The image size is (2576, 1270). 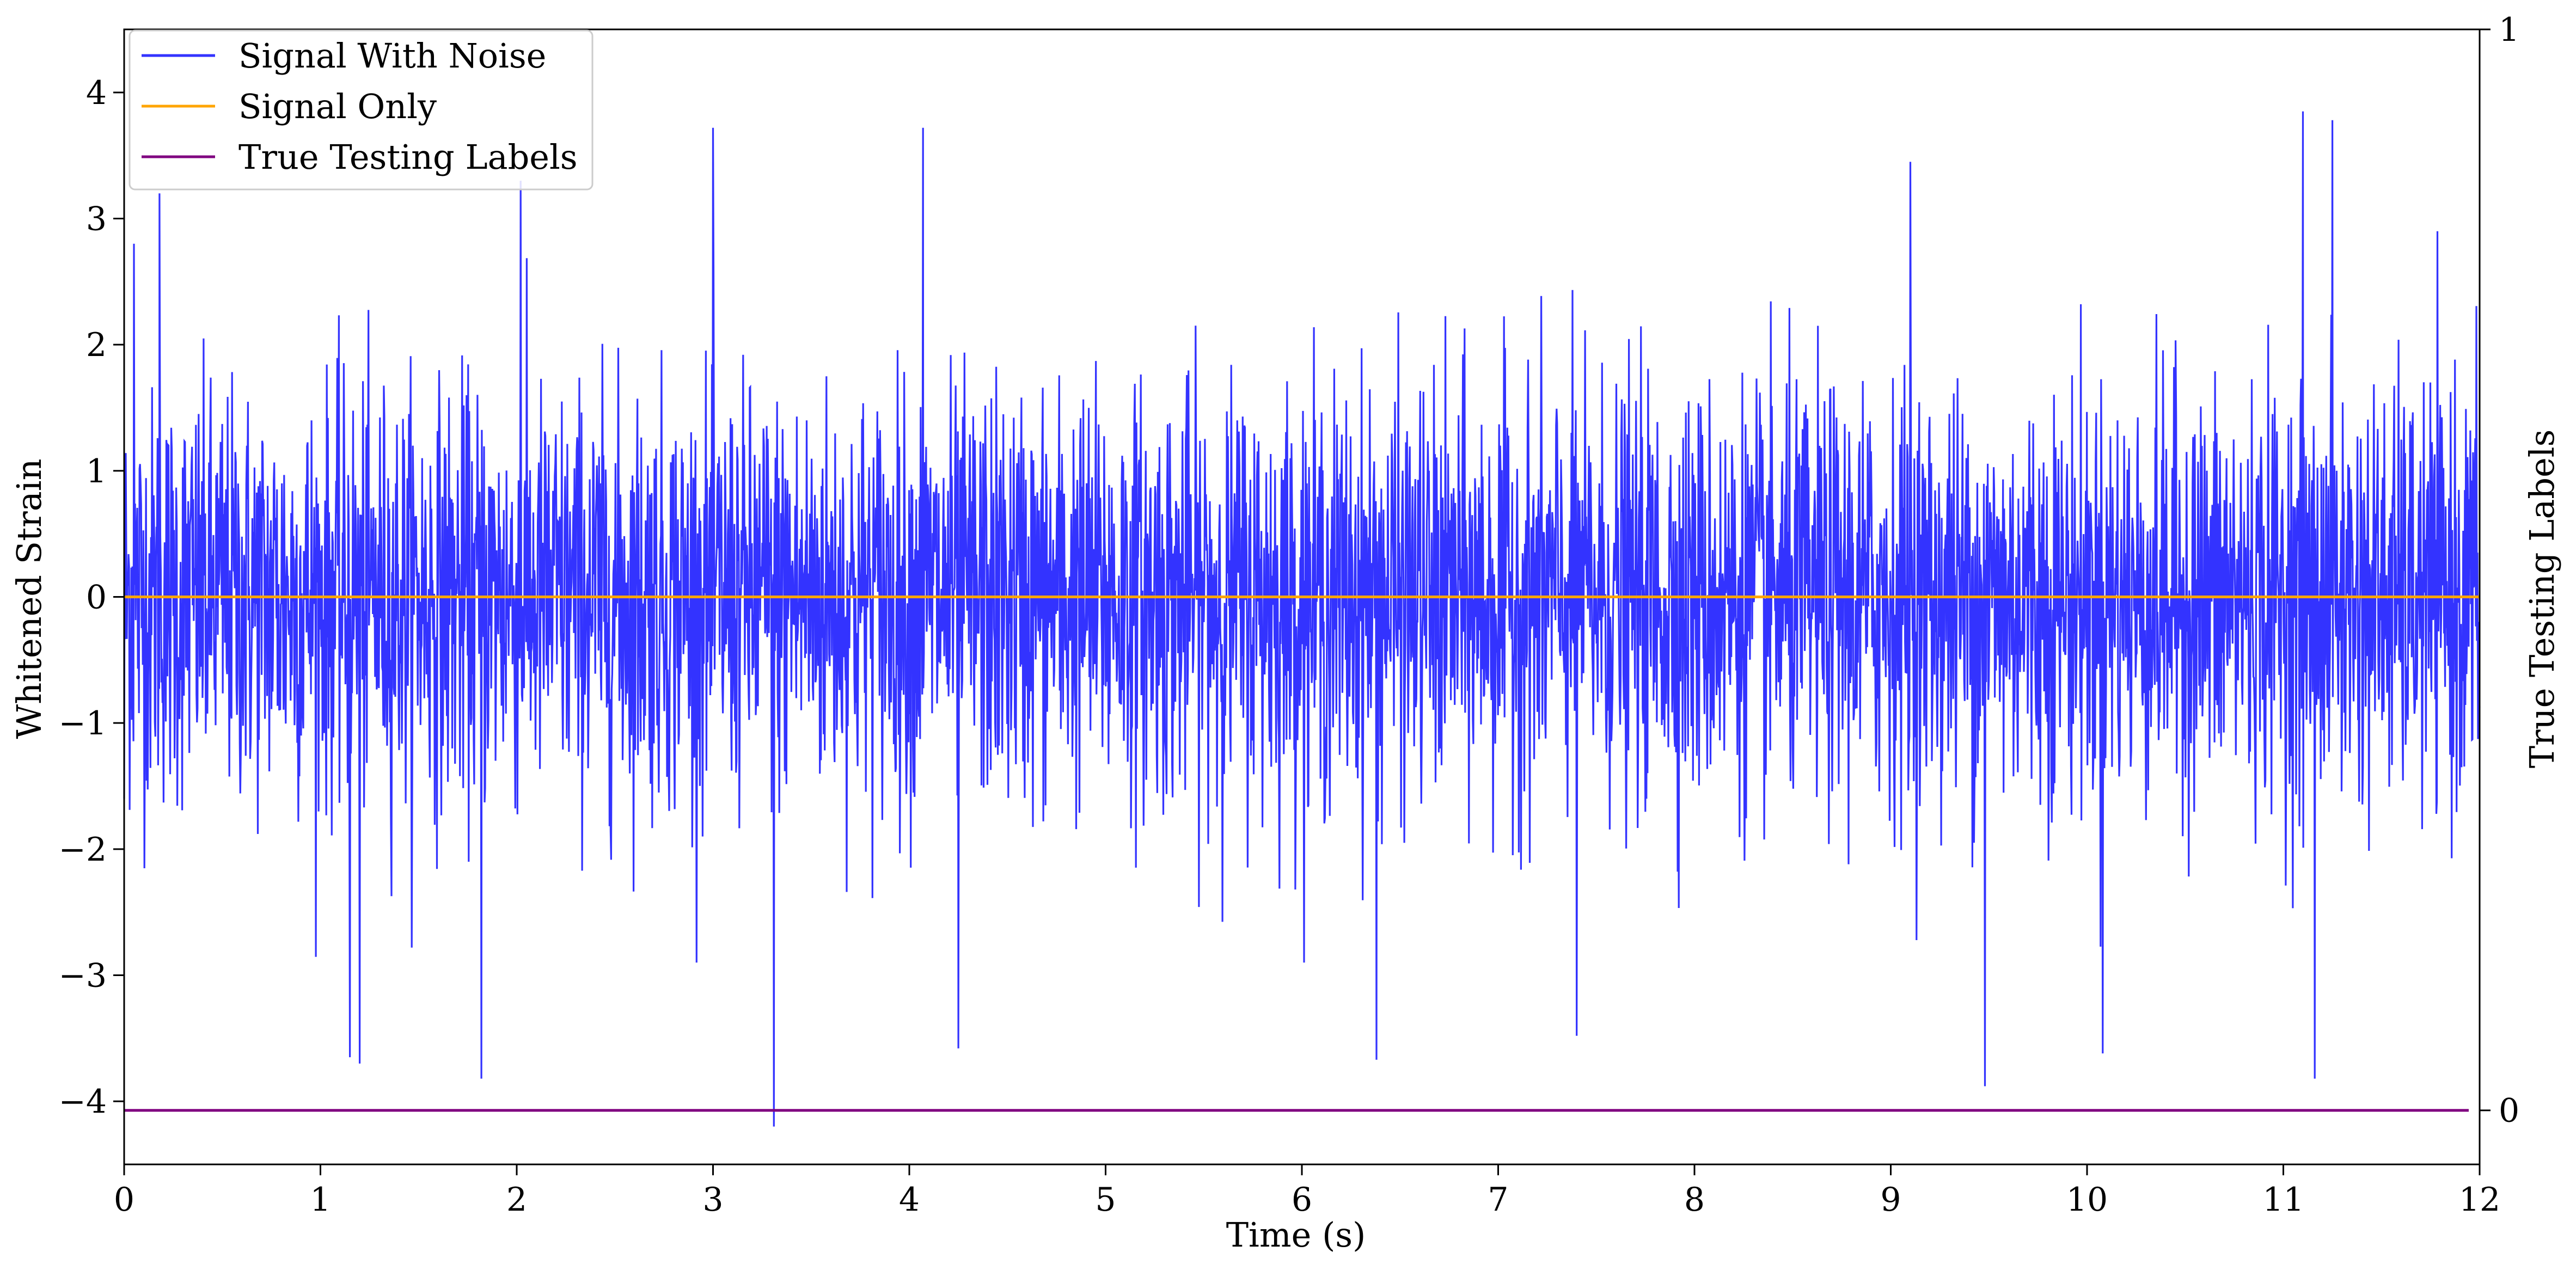 What do you see at coordinates (2509, 1111) in the screenshot?
I see `y2-tick-label: 0` at bounding box center [2509, 1111].